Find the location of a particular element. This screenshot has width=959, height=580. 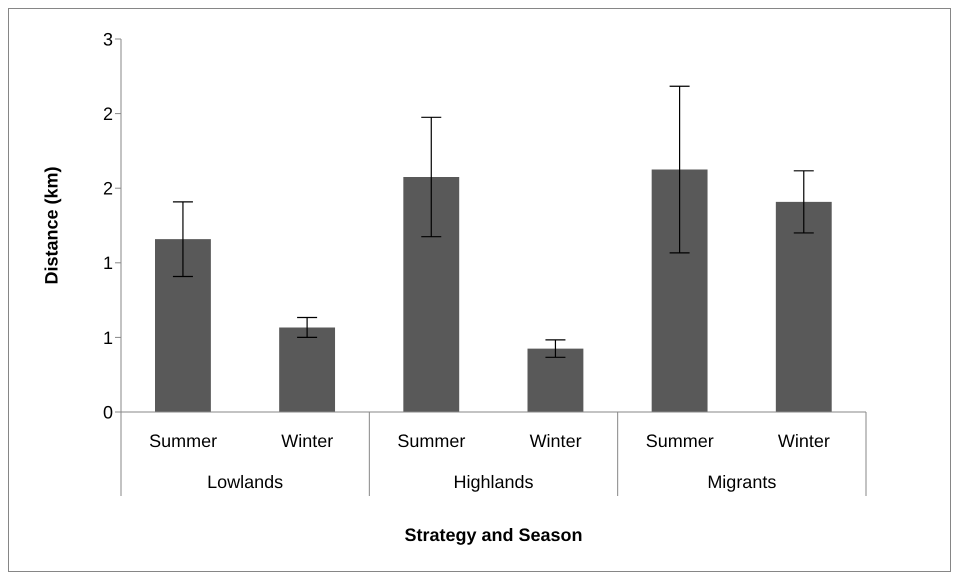

y-tick-label: 3 is located at coordinates (107, 39).